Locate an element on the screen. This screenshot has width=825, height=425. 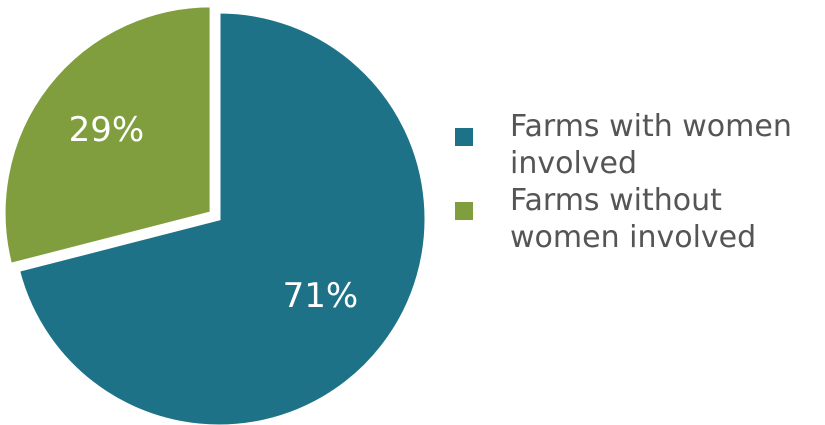
legend-item-without-women: Farms without women involved is located at coordinates (637, 219).